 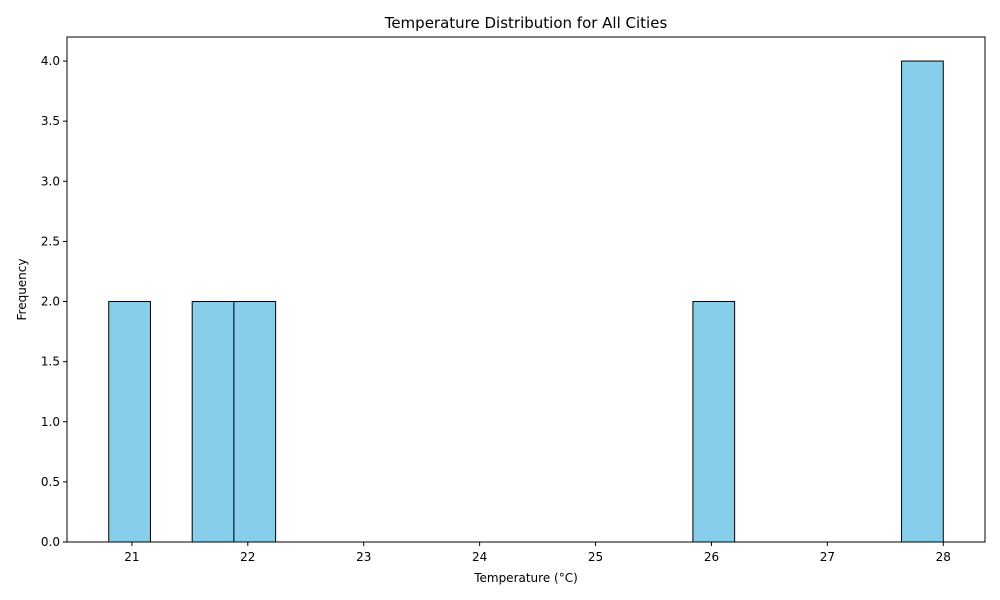 I want to click on x-tick-label: 21, so click(x=131, y=557).